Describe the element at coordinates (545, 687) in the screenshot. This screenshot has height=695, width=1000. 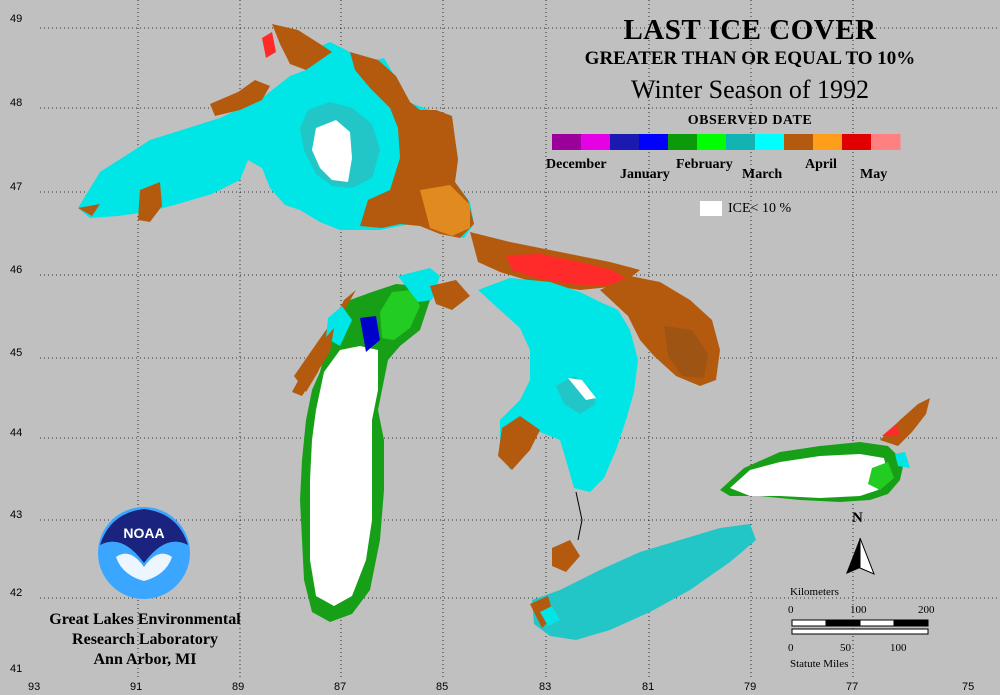
I see `lon-label: 83` at that location.